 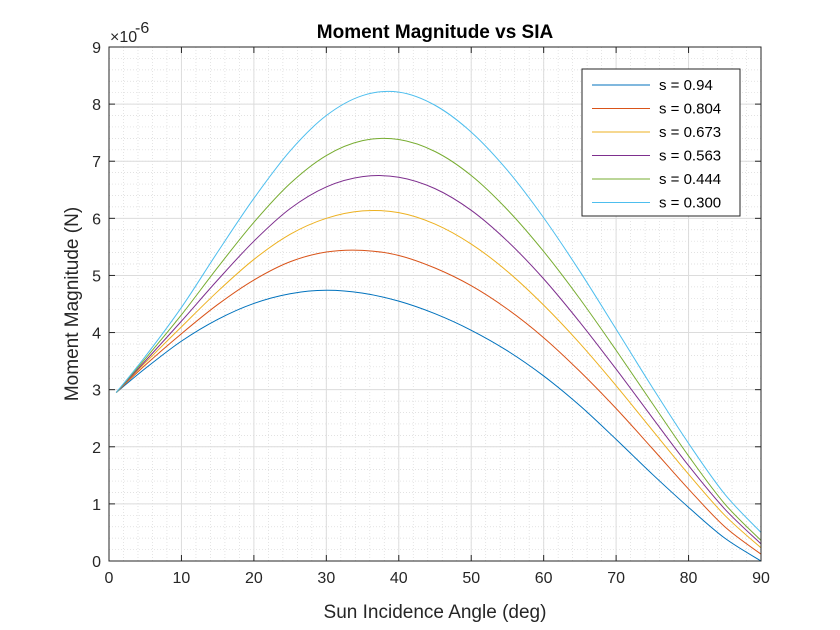 What do you see at coordinates (96, 448) in the screenshot?
I see `y-tick-label: 2` at bounding box center [96, 448].